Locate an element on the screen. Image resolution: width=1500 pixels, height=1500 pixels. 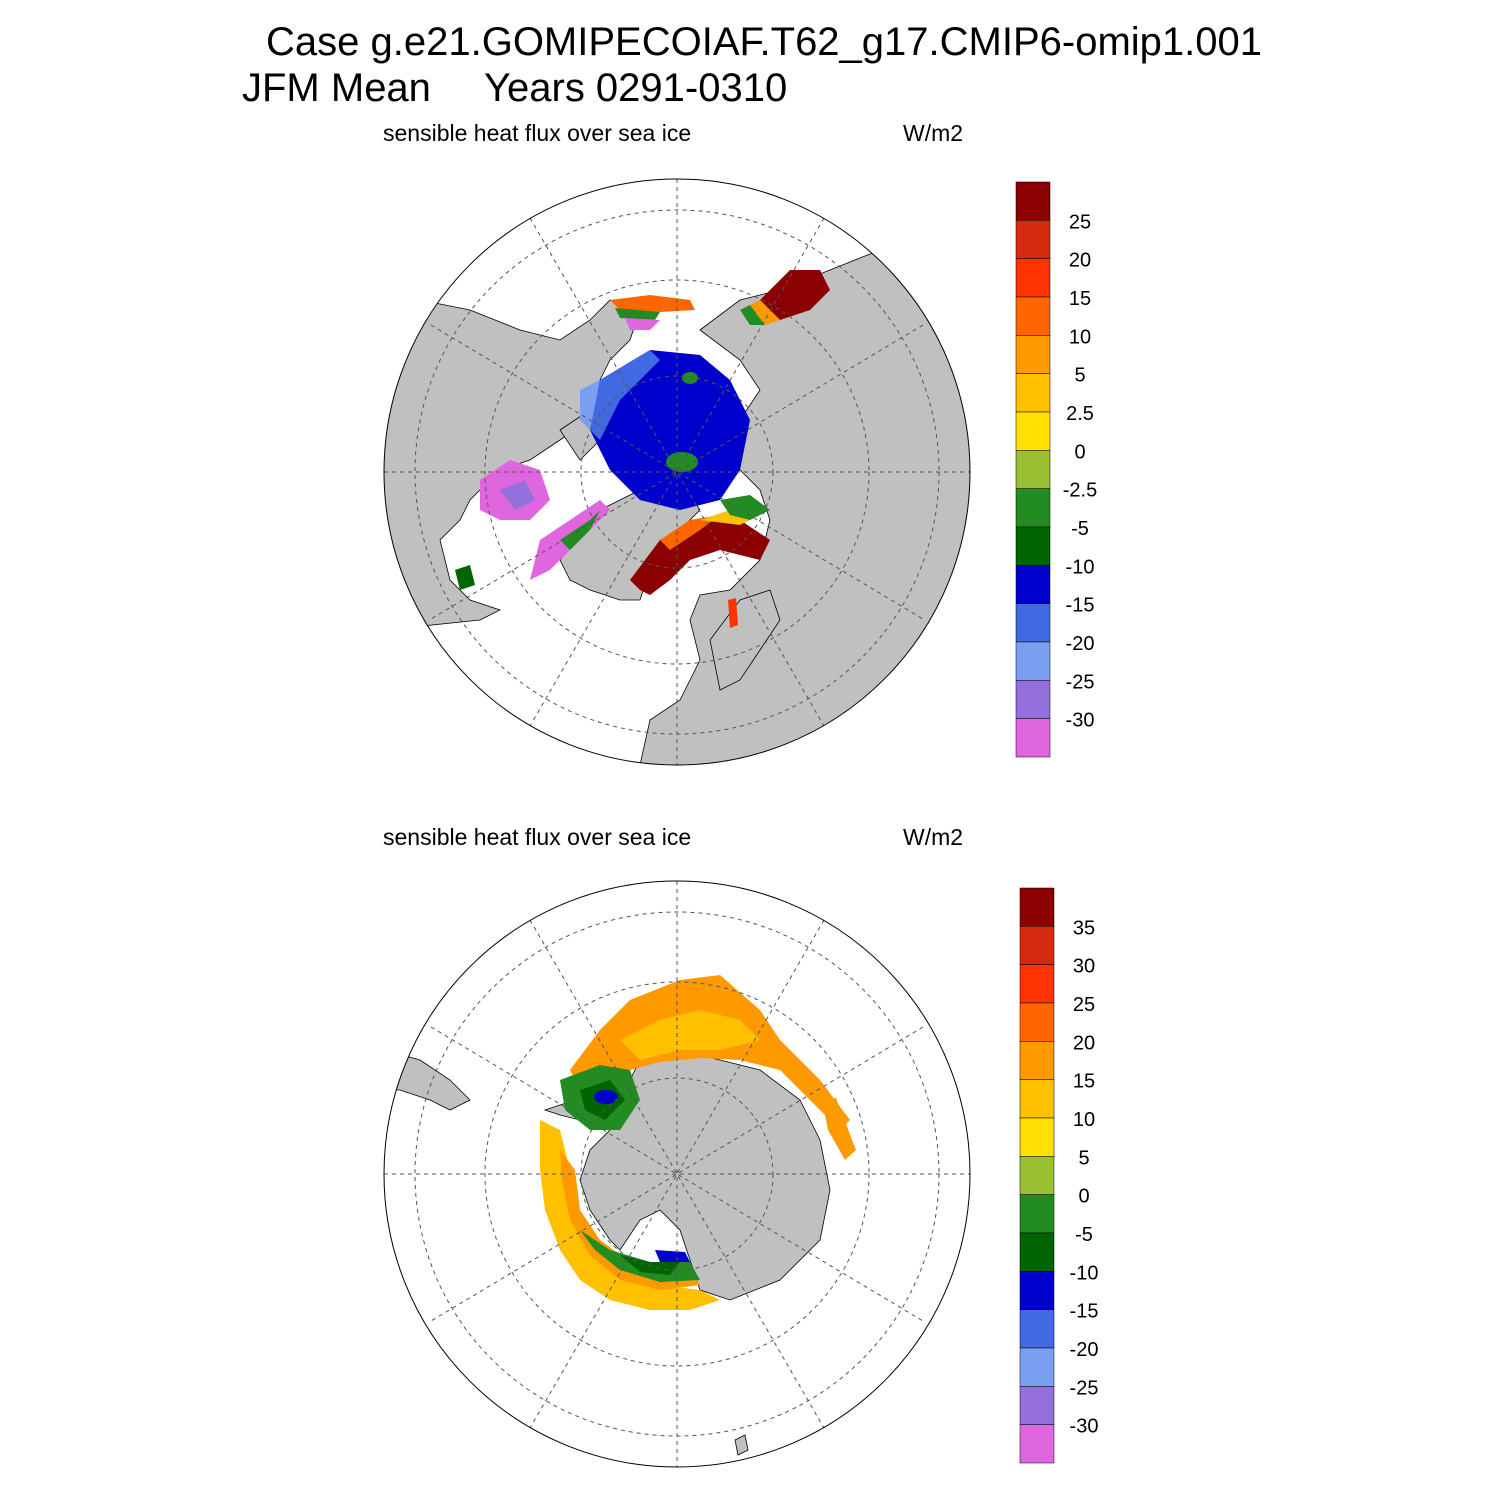
nh-colorbar-label: 5 is located at coordinates (1079, 376).